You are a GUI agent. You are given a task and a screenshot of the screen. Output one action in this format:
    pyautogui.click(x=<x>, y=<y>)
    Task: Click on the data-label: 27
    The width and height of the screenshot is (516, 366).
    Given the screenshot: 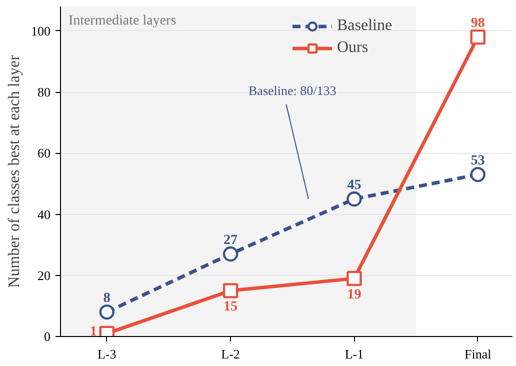 What is the action you would take?
    pyautogui.click(x=231, y=240)
    